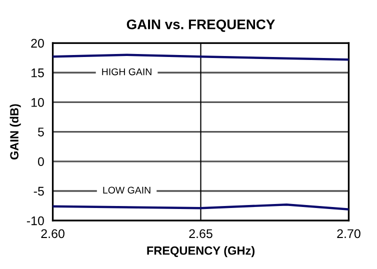  I want to click on chart-title: GAIN vs. FREQUENCY, so click(201, 25).